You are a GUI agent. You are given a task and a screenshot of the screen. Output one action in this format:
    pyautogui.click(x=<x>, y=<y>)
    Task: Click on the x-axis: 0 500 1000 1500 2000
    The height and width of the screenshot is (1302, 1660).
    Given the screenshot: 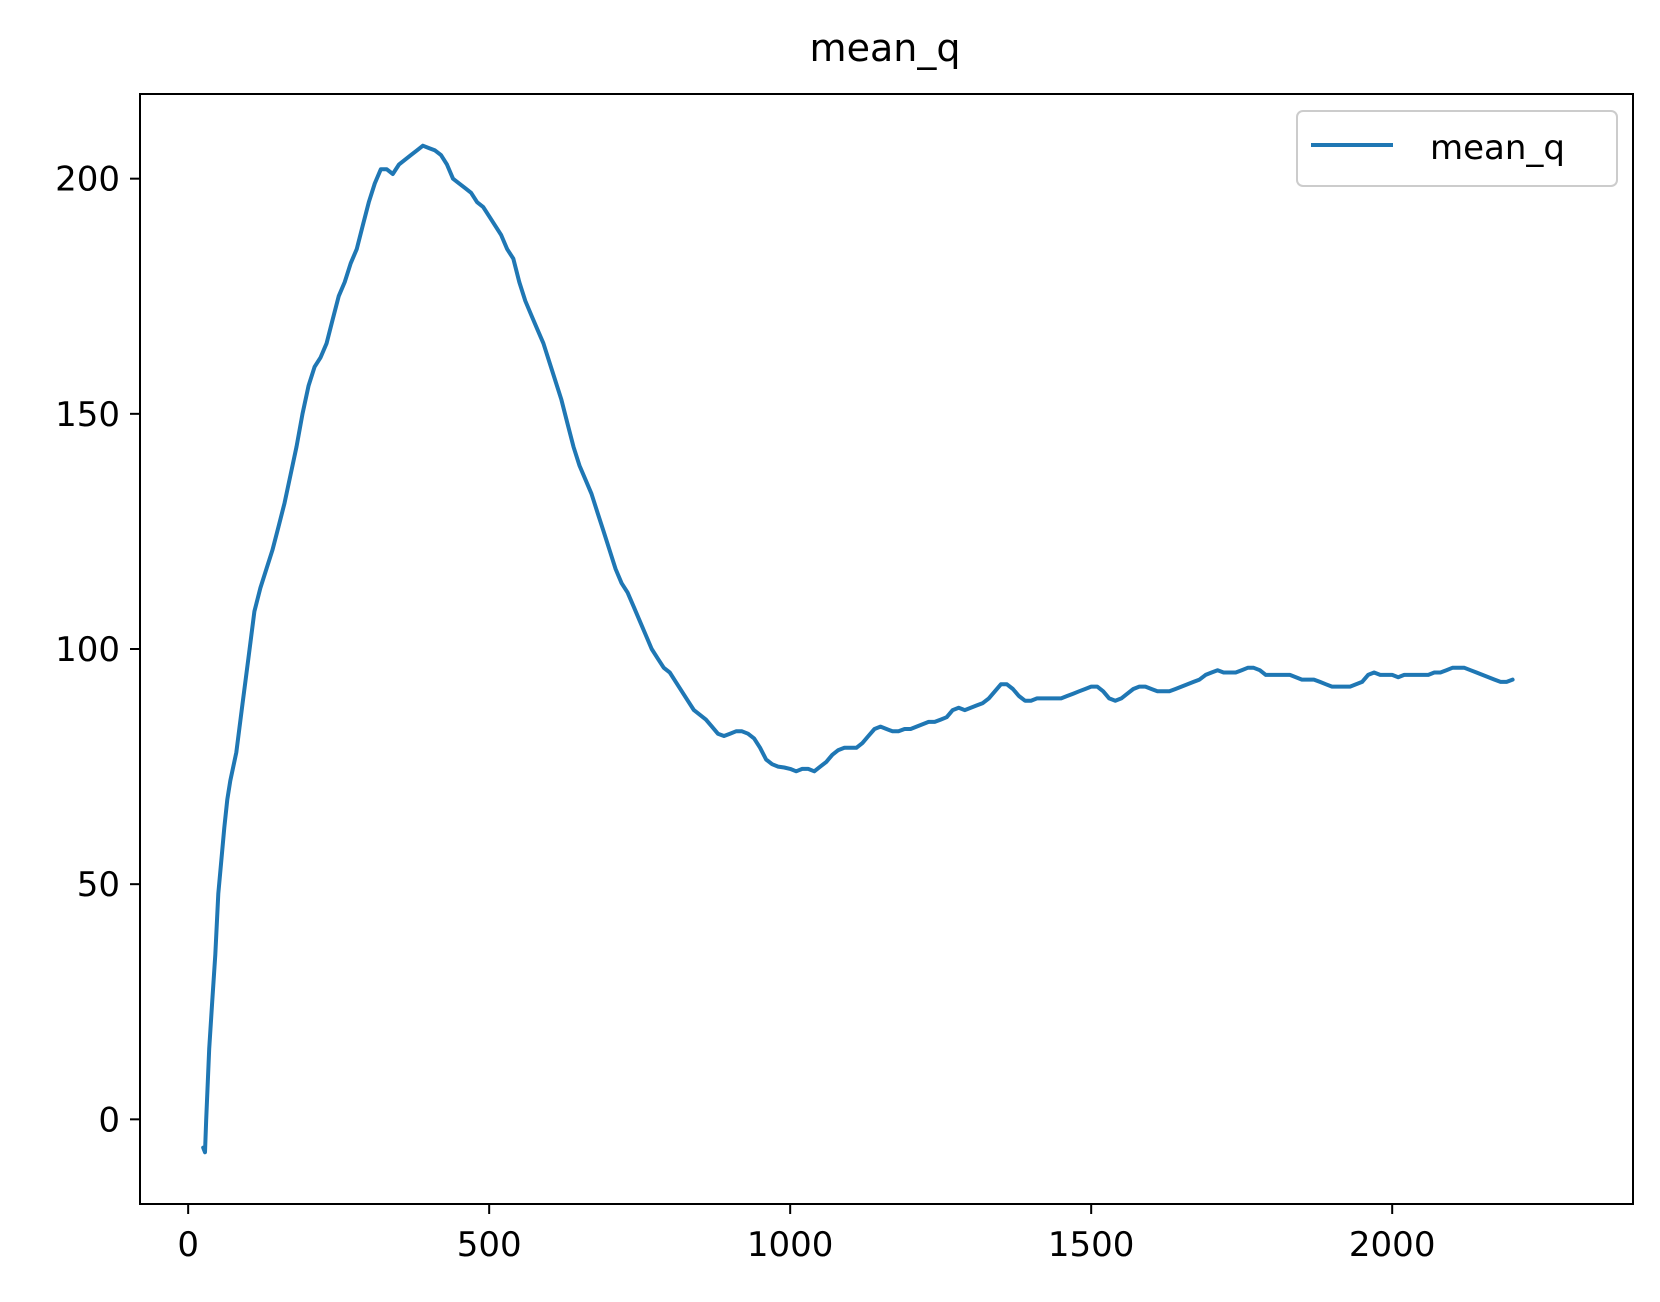 What is the action you would take?
    pyautogui.click(x=806, y=1234)
    